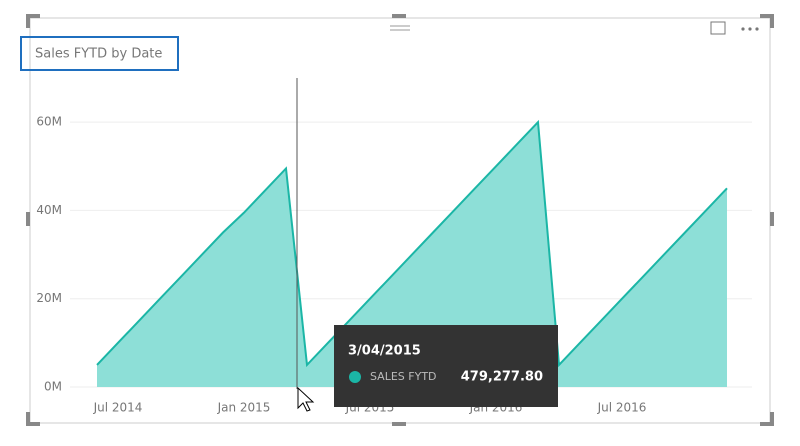  Describe the element at coordinates (502, 377) in the screenshot. I see `tooltip-value: 479,277.80` at that location.